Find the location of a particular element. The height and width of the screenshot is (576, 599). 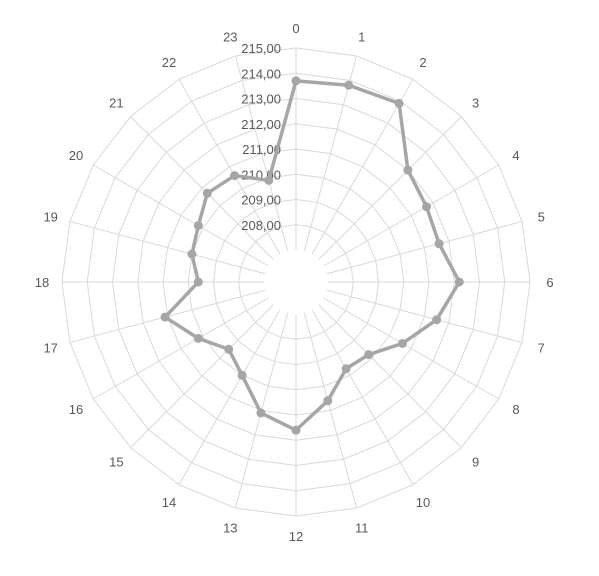

category-label: 13 is located at coordinates (230, 527).